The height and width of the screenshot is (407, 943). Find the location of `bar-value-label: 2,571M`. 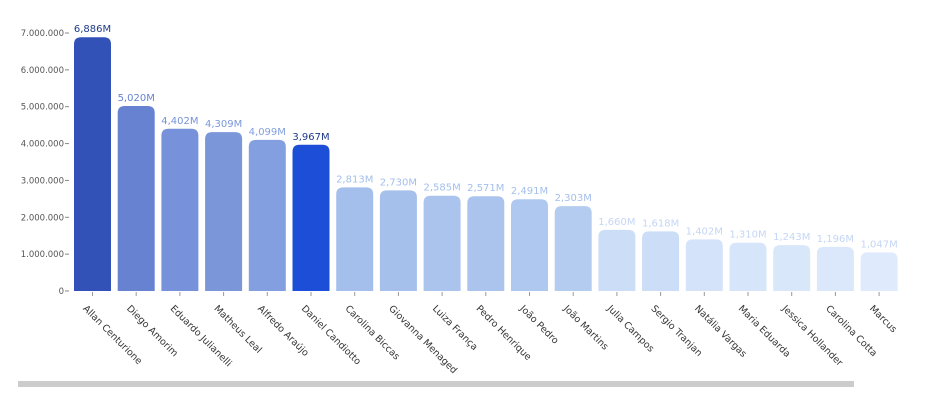

bar-value-label: 2,571M is located at coordinates (485, 188).